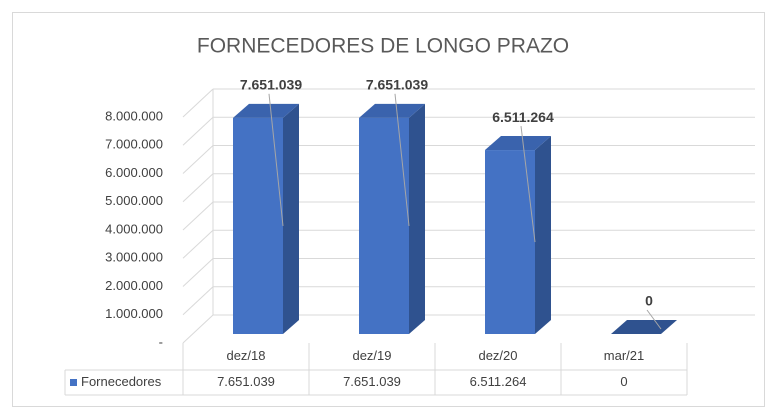 This screenshot has width=765, height=407. I want to click on x-tick-label: dez/20, so click(497, 355).